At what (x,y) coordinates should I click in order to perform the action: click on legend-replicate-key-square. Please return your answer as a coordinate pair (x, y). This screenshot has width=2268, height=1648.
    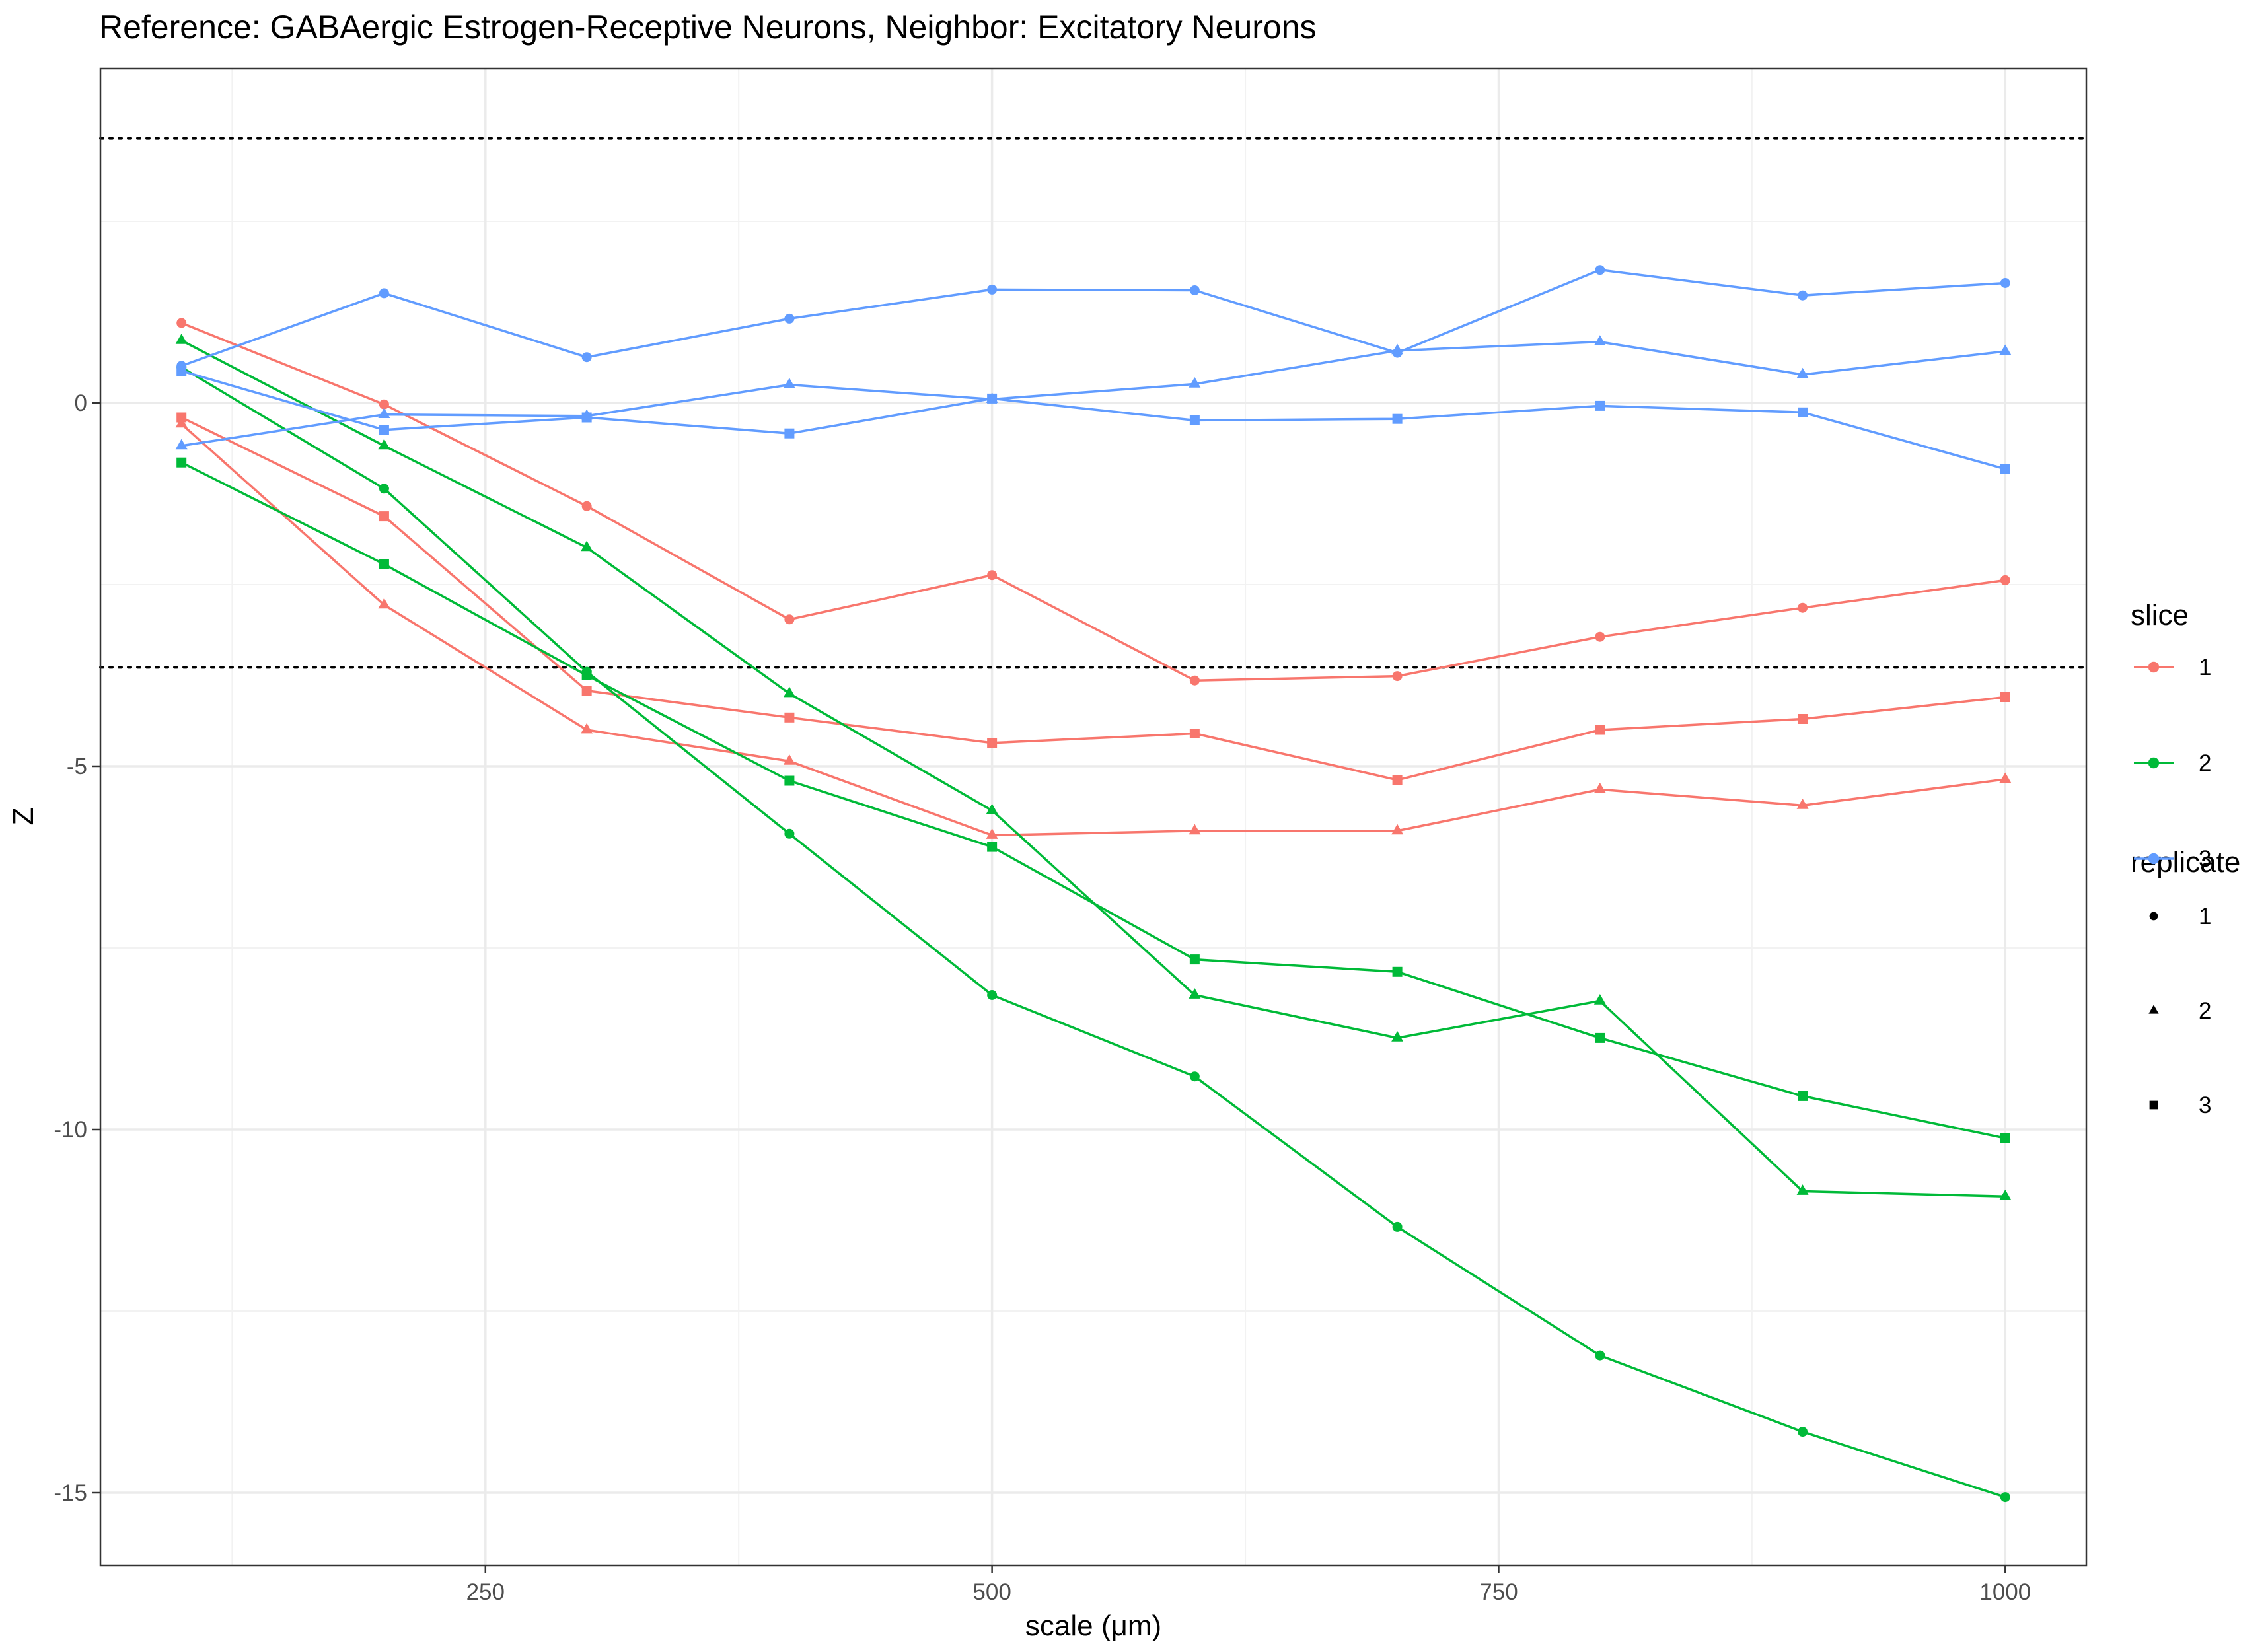
    Looking at the image, I should click on (2153, 1105).